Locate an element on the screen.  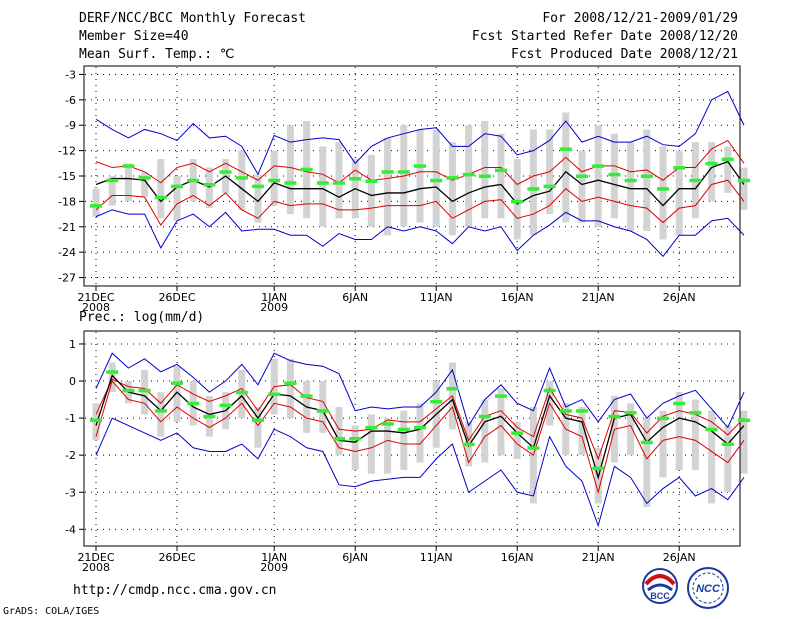
prec-x-tick-label: 21DEC is located at coordinates (95, 557).